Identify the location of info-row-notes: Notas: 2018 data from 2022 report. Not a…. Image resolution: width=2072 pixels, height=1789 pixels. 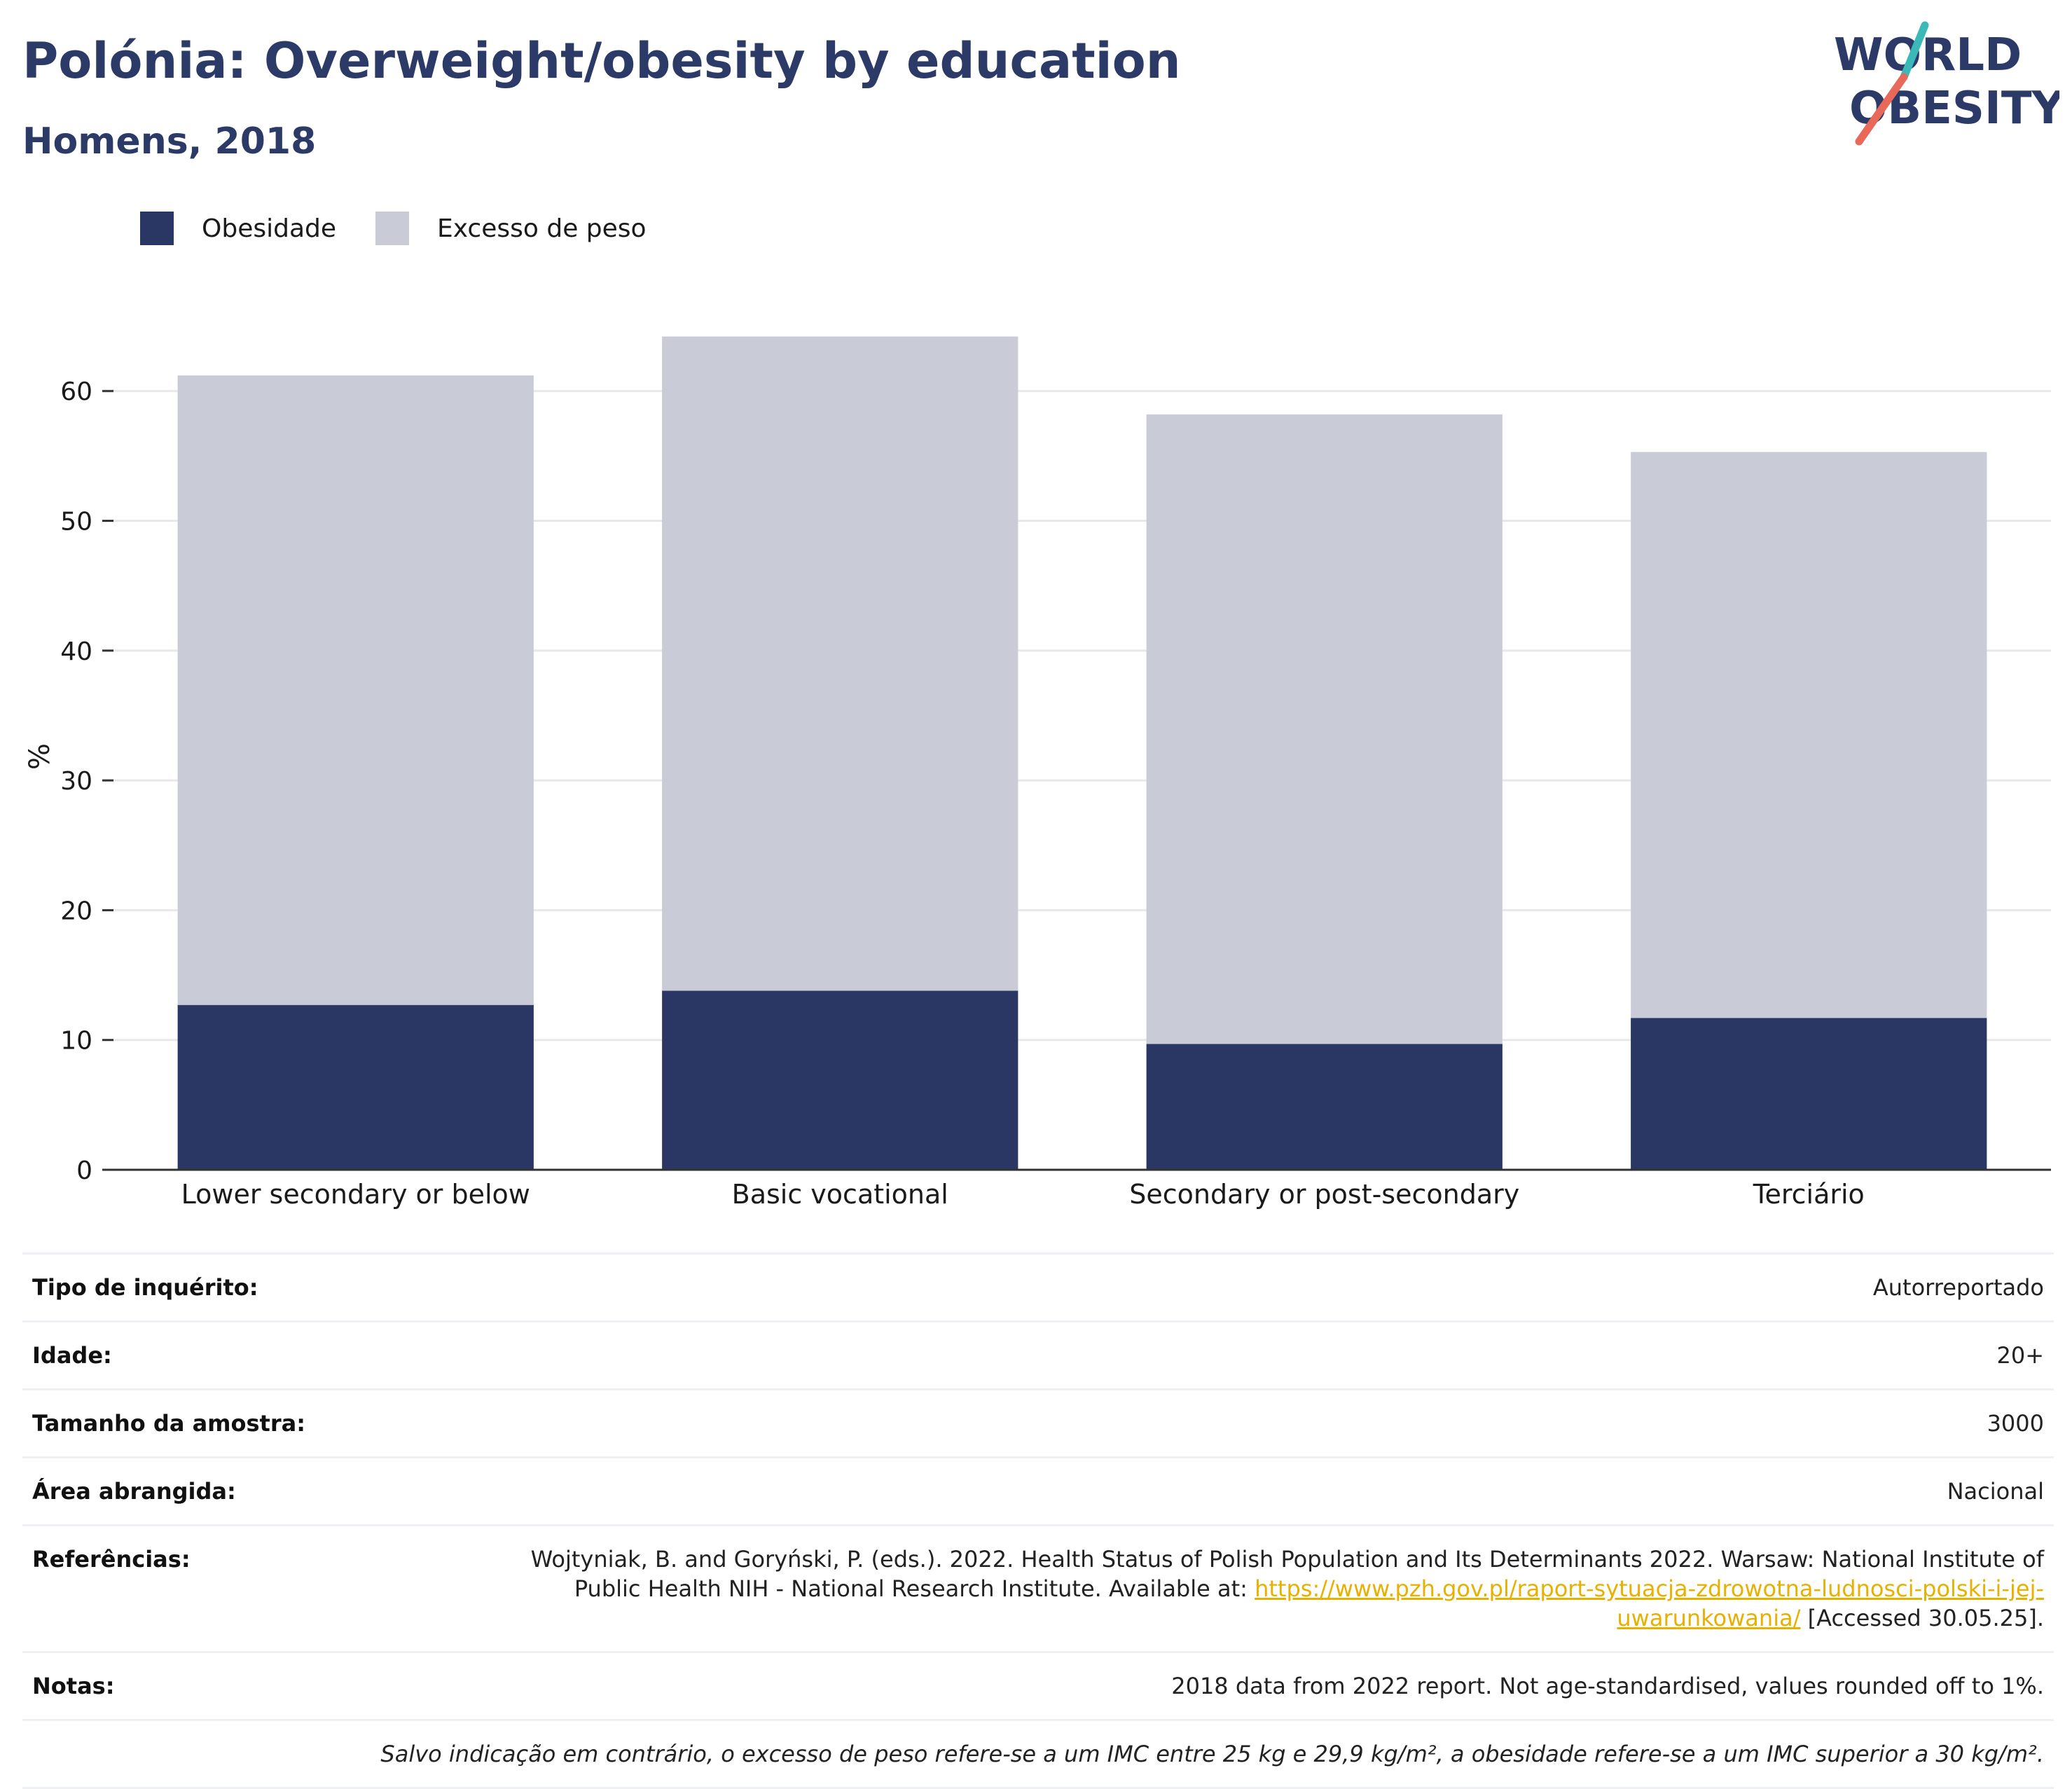
(1038, 1687).